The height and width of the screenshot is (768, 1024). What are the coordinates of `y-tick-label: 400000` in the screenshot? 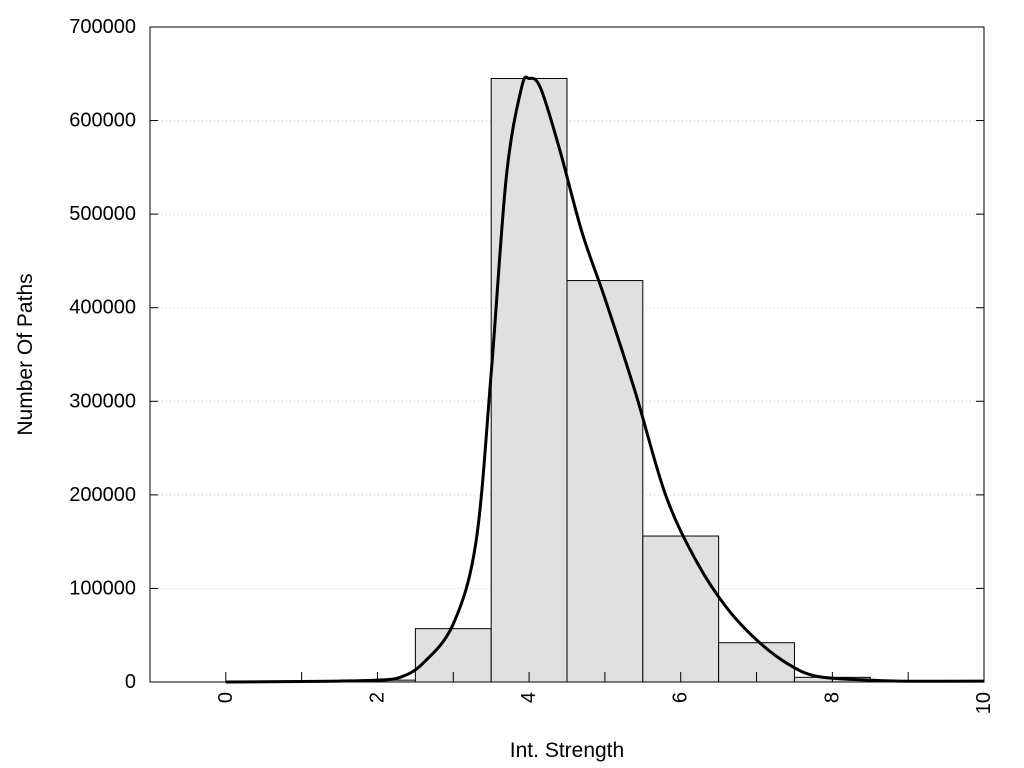 It's located at (102, 308).